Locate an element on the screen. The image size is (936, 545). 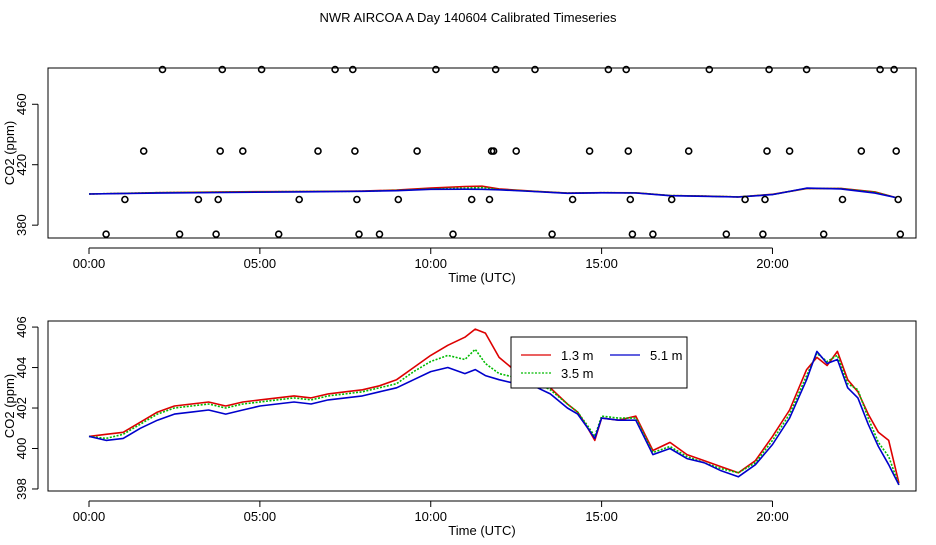
top-series-lines is located at coordinates (492, 192).